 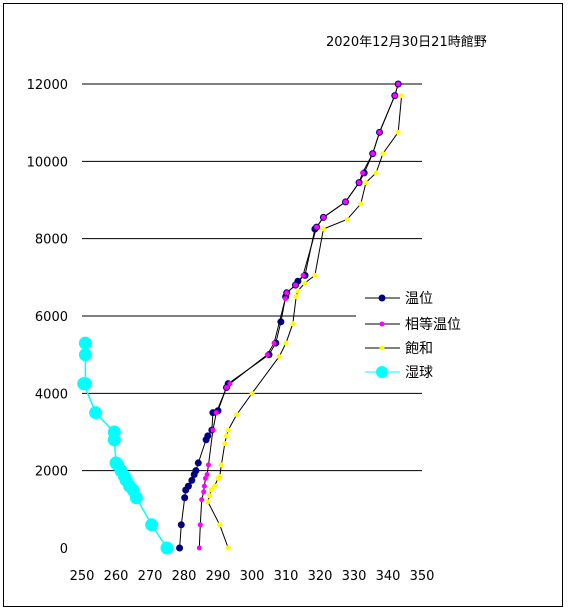 I want to click on y-tick-labels: 0 2000 4000 6000 8000 10000 12000, so click(x=47, y=317).